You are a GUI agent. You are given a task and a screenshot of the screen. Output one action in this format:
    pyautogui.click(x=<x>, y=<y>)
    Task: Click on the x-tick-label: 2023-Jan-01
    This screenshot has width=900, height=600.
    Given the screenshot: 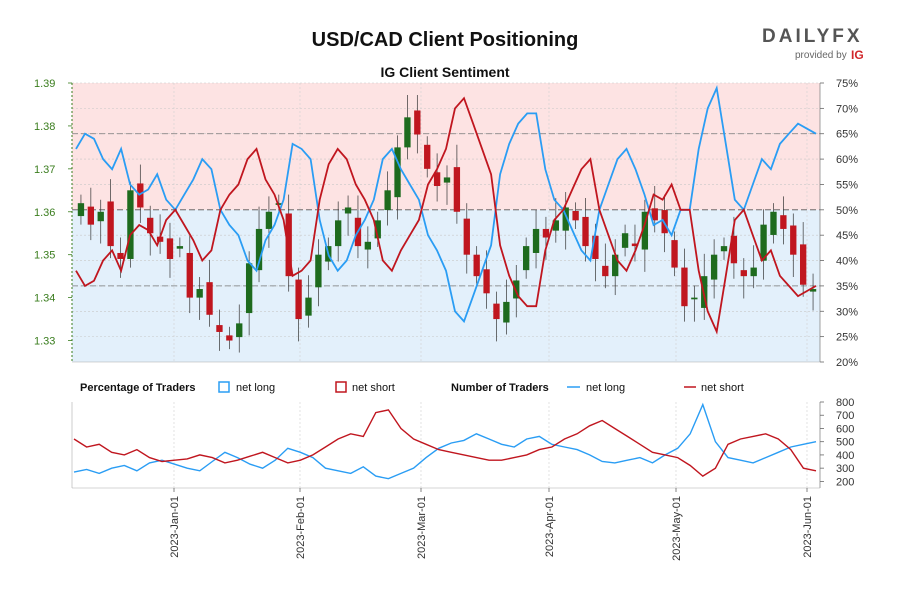 What is the action you would take?
    pyautogui.click(x=175, y=527)
    